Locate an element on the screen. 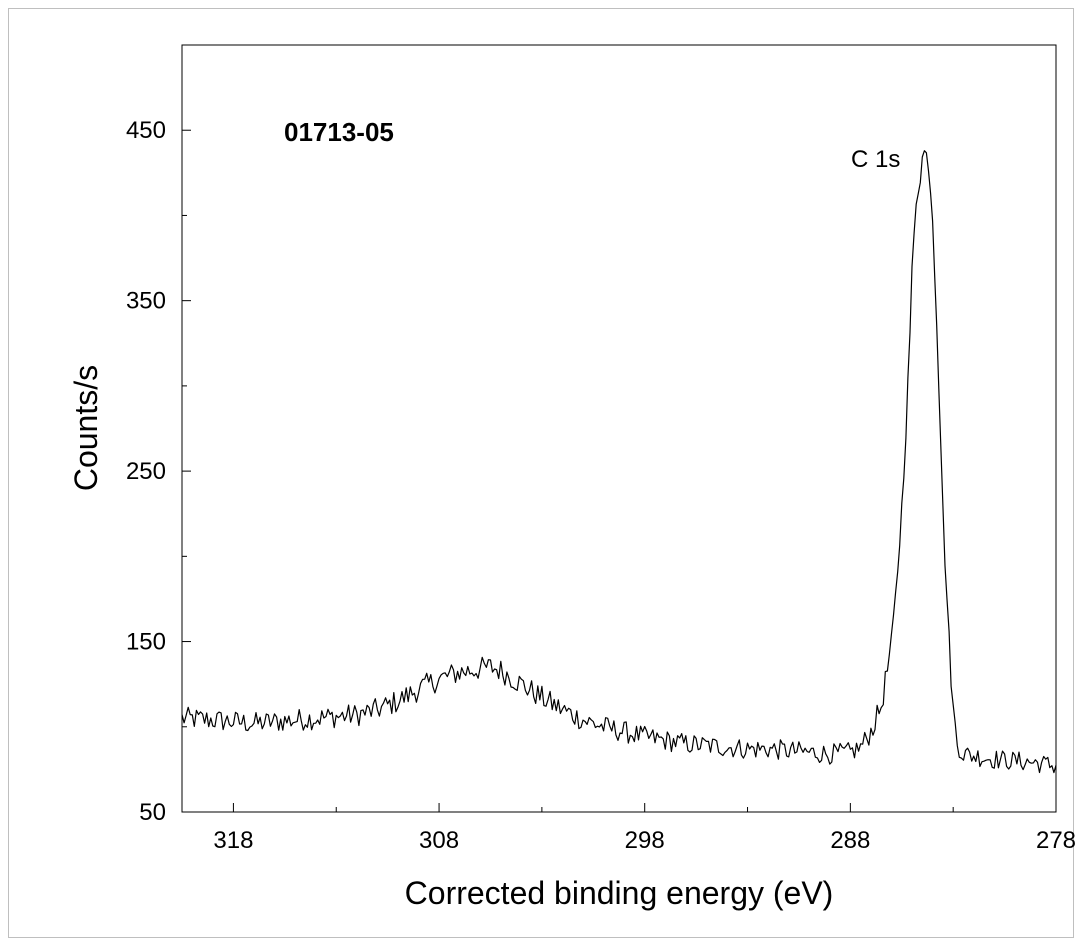  x-tick-label: 308 is located at coordinates (439, 840).